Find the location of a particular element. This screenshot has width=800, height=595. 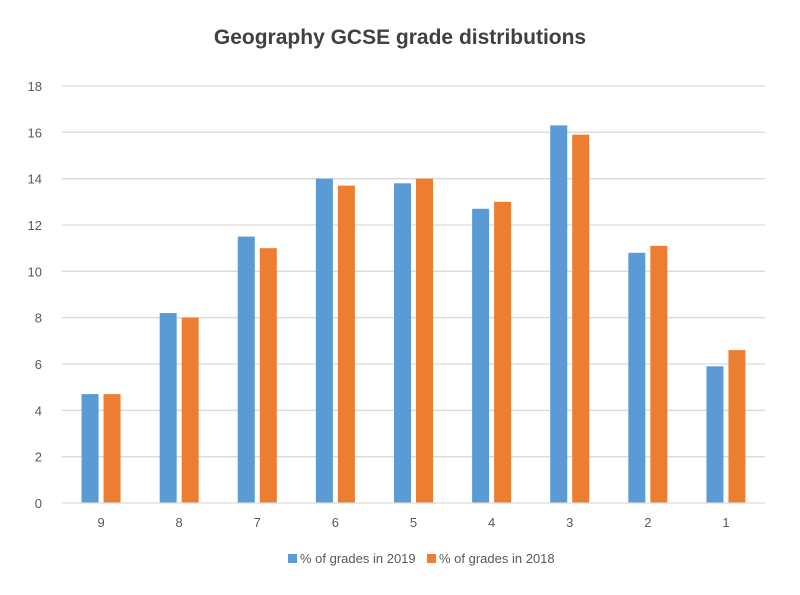

x-tick-label: 6 is located at coordinates (335, 522).